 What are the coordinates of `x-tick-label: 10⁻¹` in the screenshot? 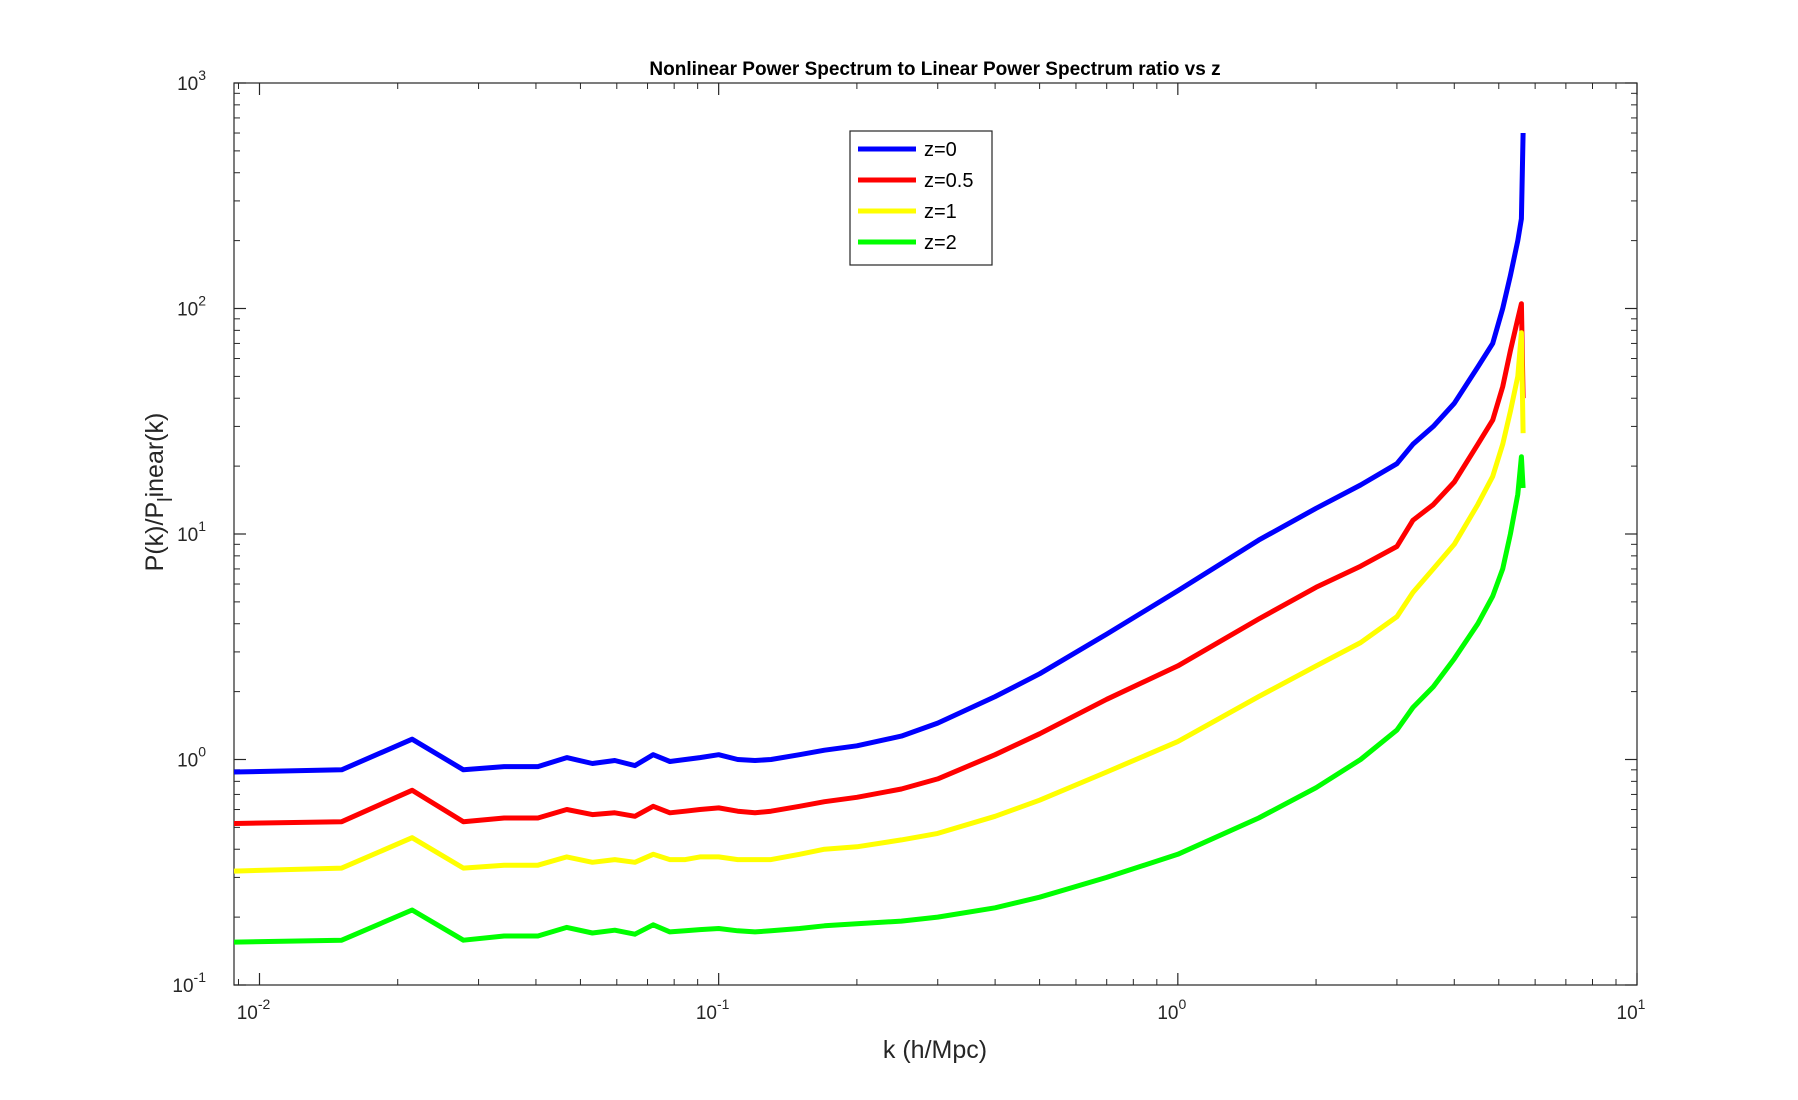 It's located at (713, 1010).